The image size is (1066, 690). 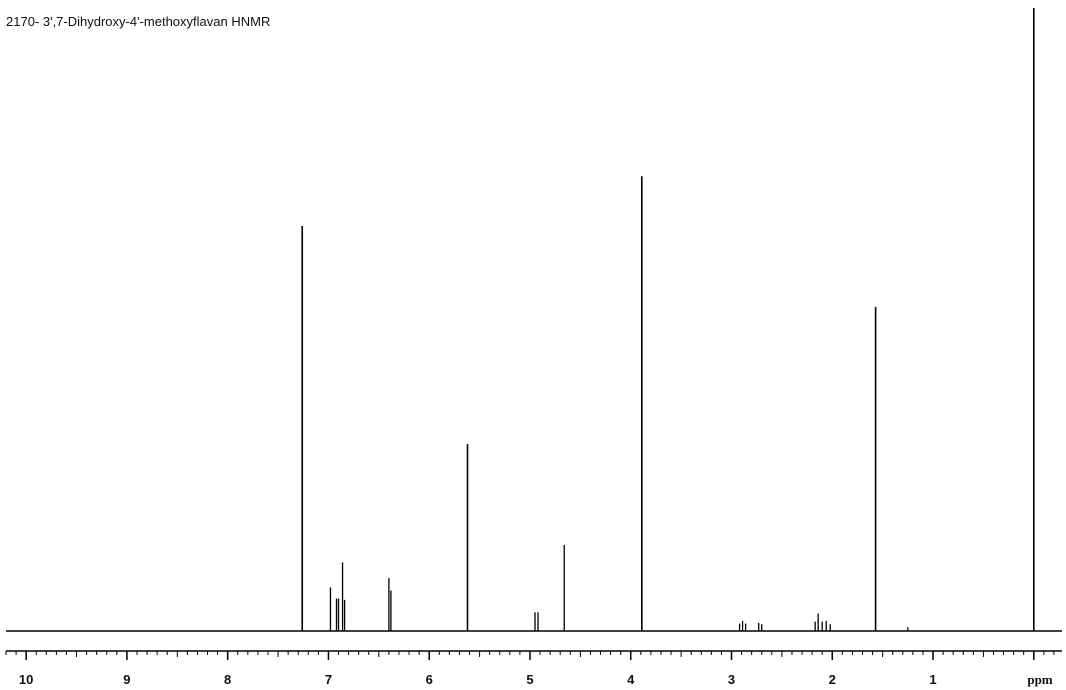 What do you see at coordinates (126, 679) in the screenshot?
I see `tick-label-9: 9` at bounding box center [126, 679].